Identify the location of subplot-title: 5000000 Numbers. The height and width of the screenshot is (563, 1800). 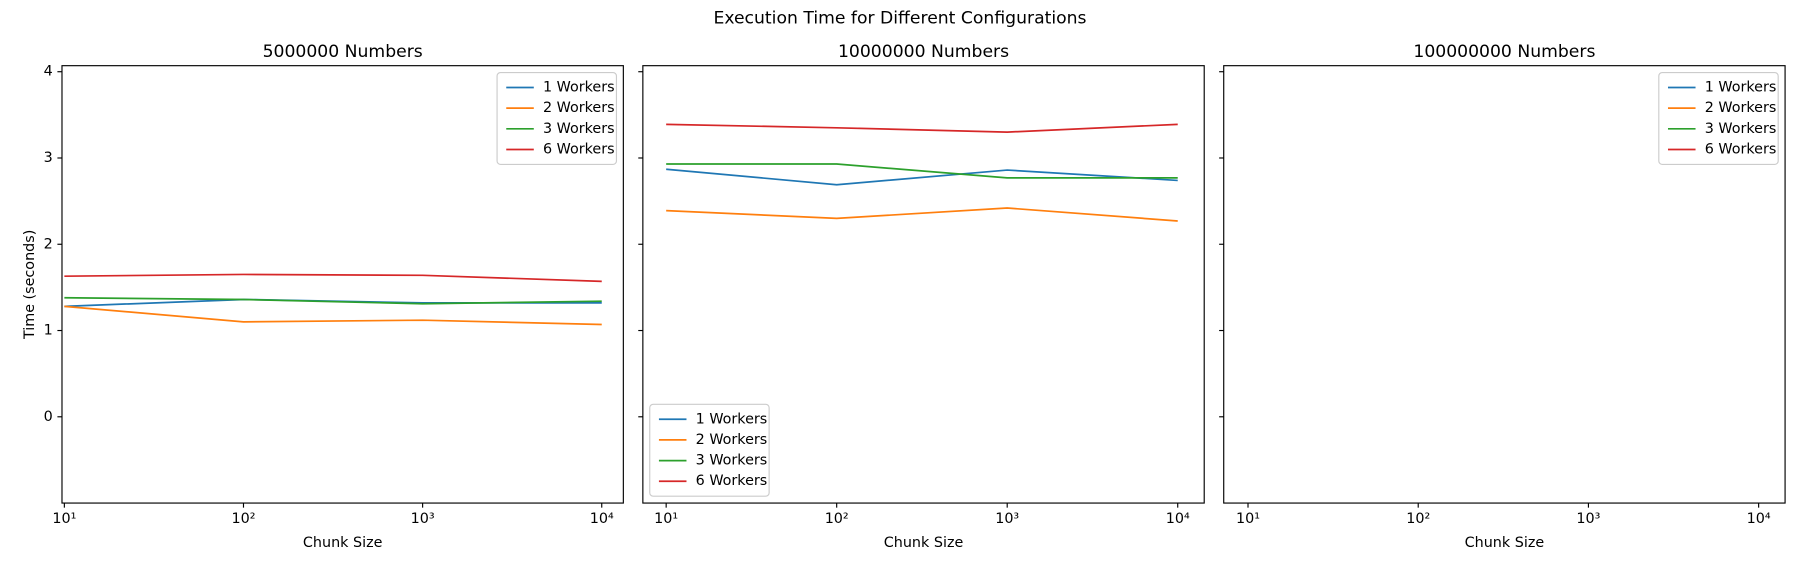
(343, 52).